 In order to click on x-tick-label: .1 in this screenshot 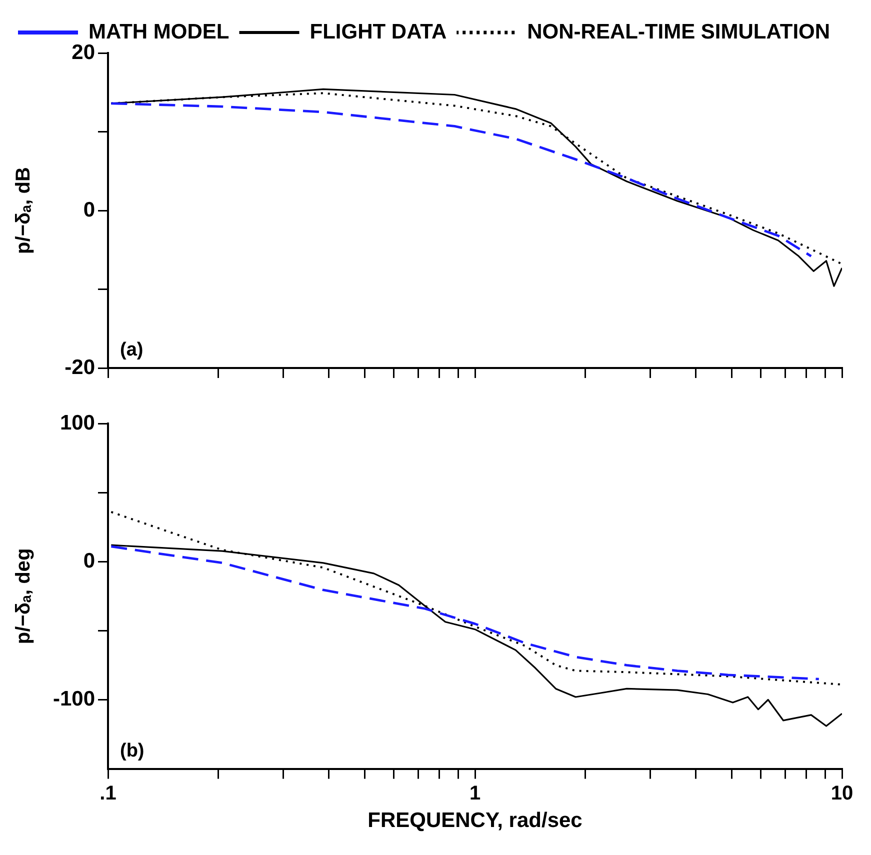, I will do `click(108, 793)`.